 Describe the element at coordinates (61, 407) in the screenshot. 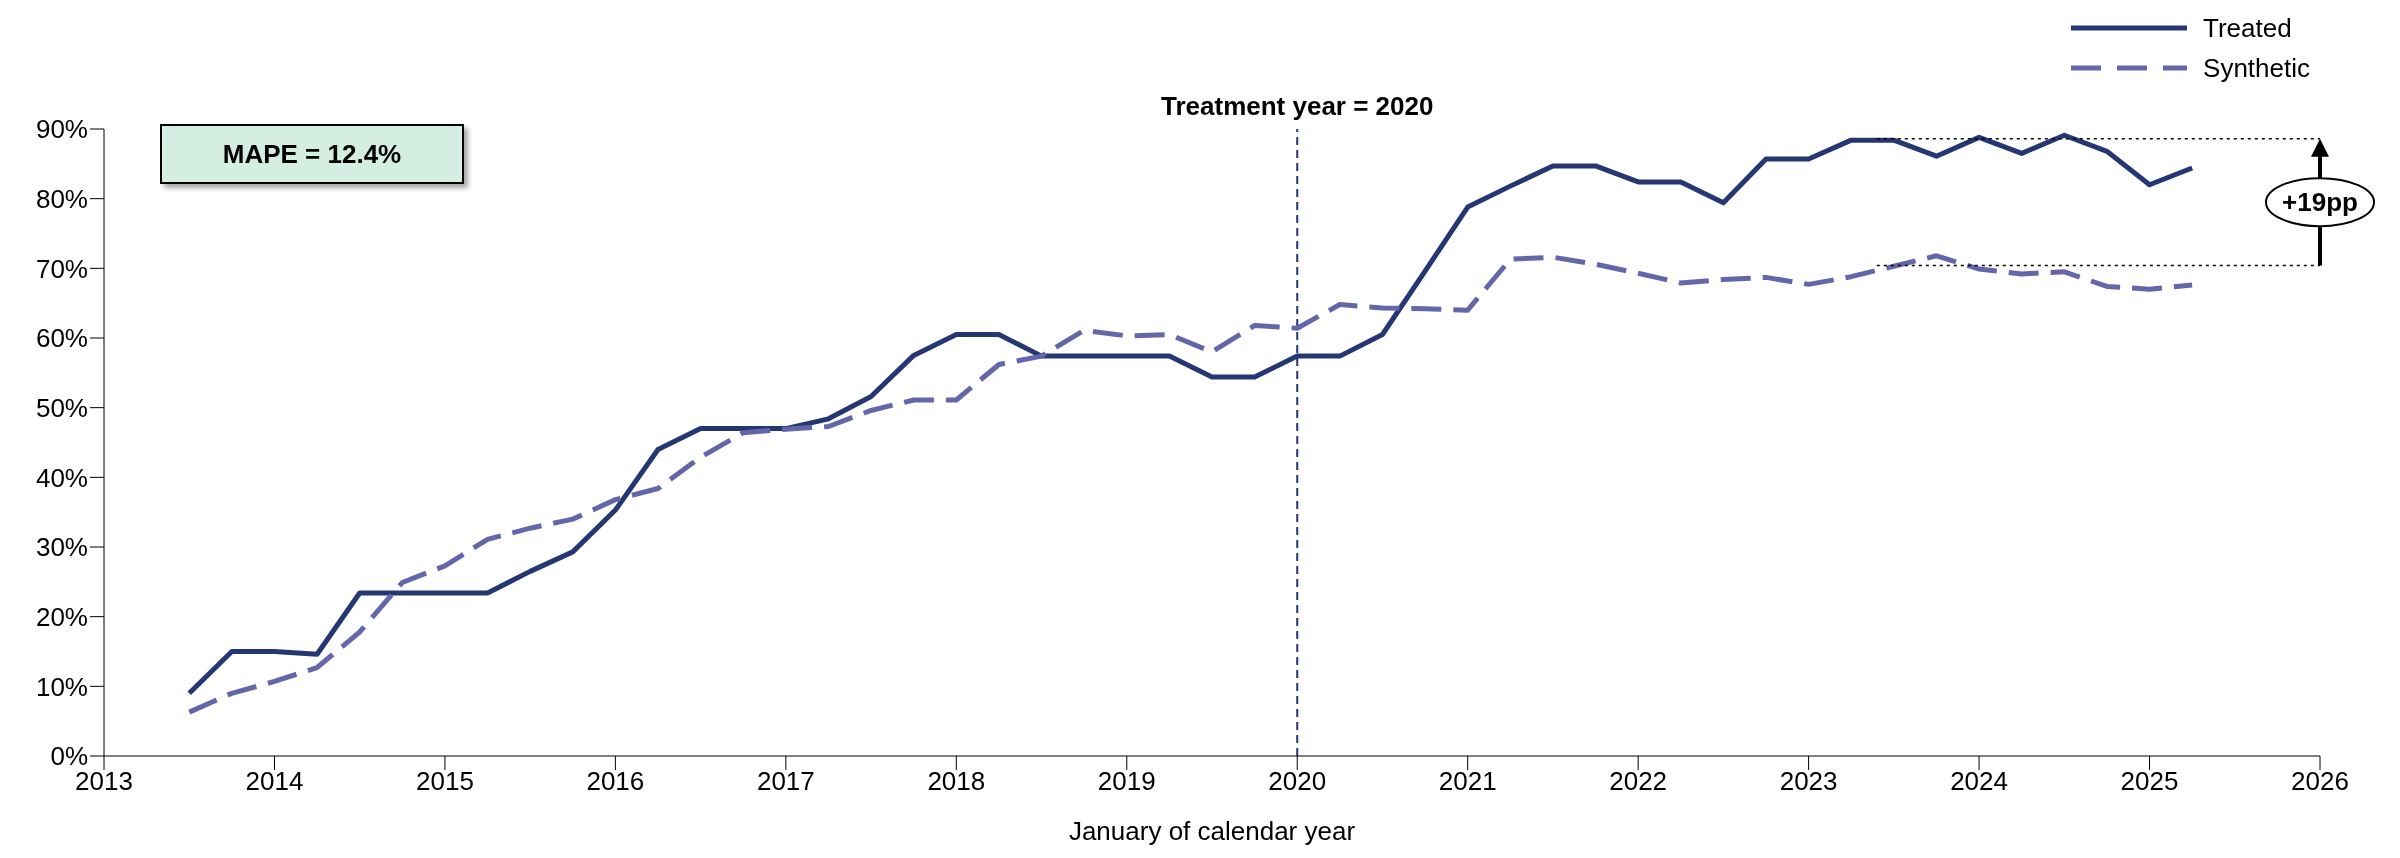

I see `y-tick-label: 50%` at that location.